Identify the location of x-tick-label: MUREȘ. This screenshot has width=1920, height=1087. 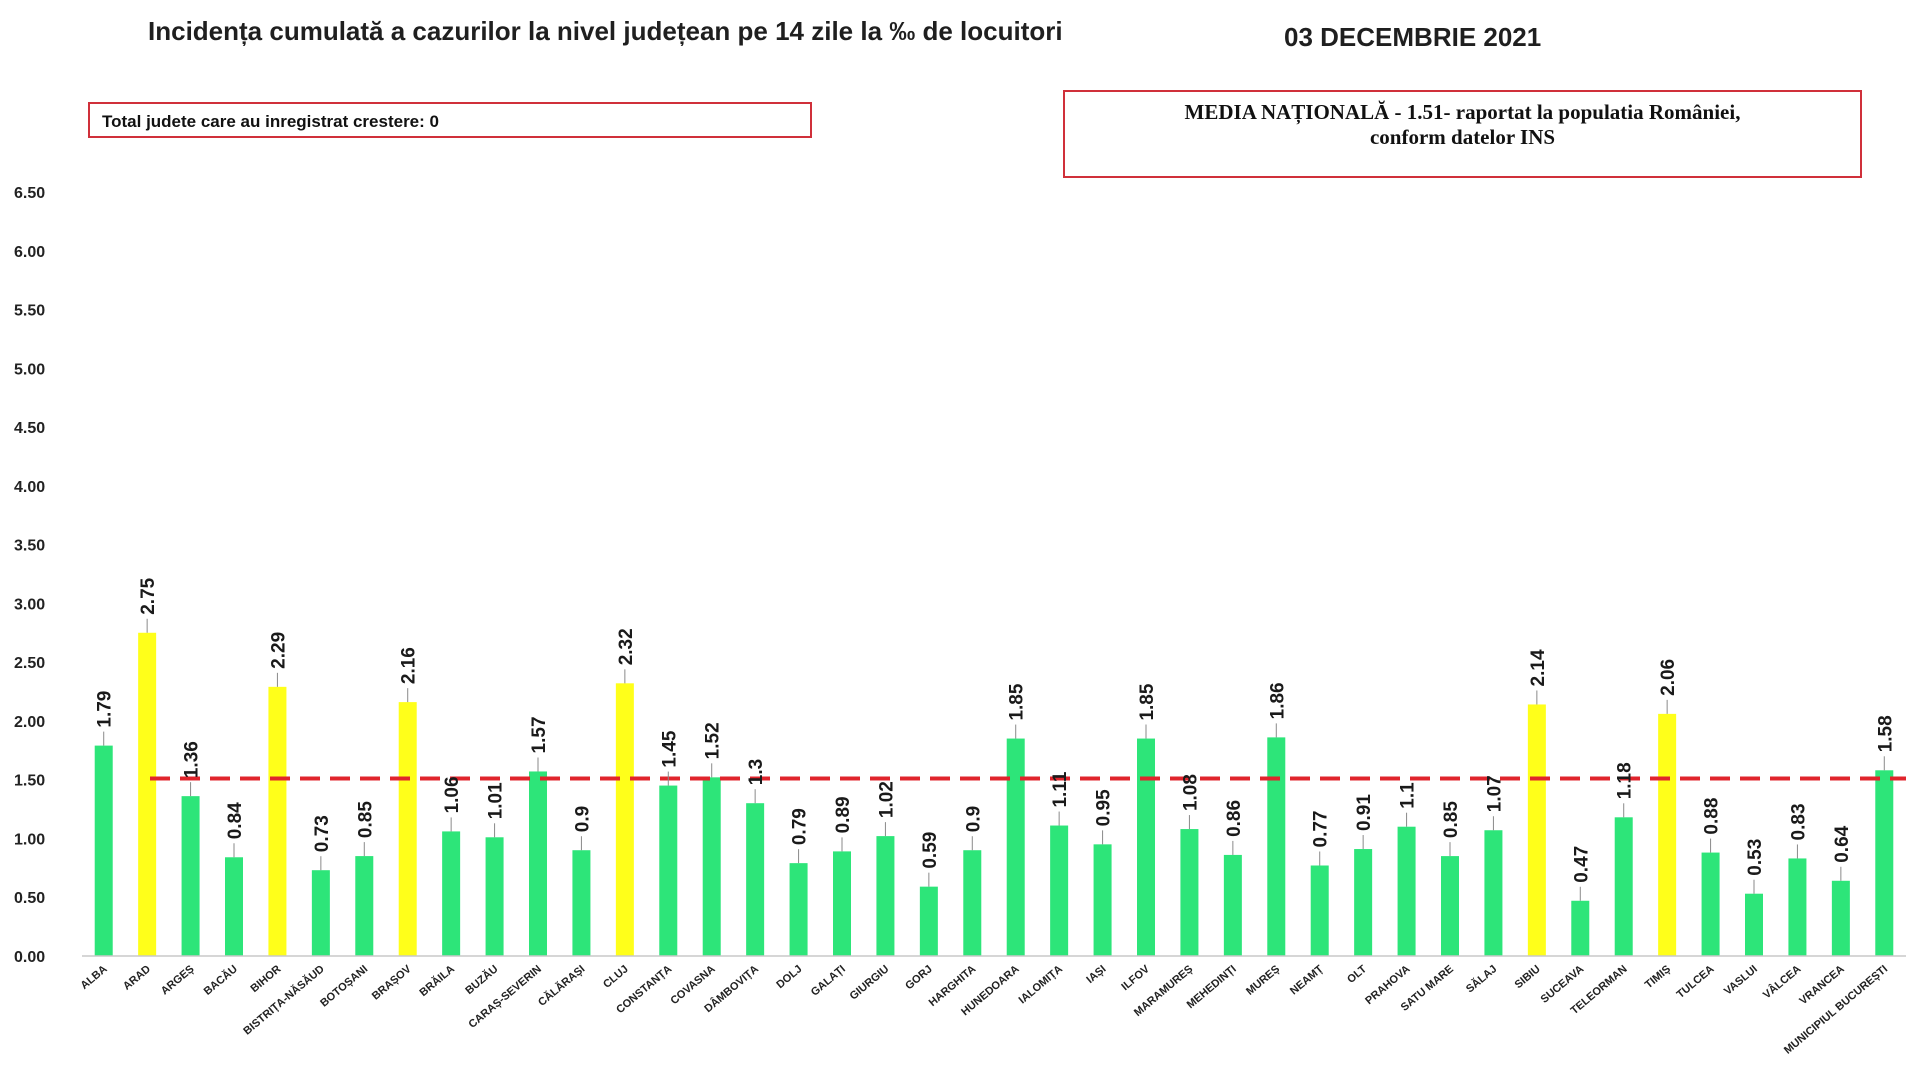
(1263, 980).